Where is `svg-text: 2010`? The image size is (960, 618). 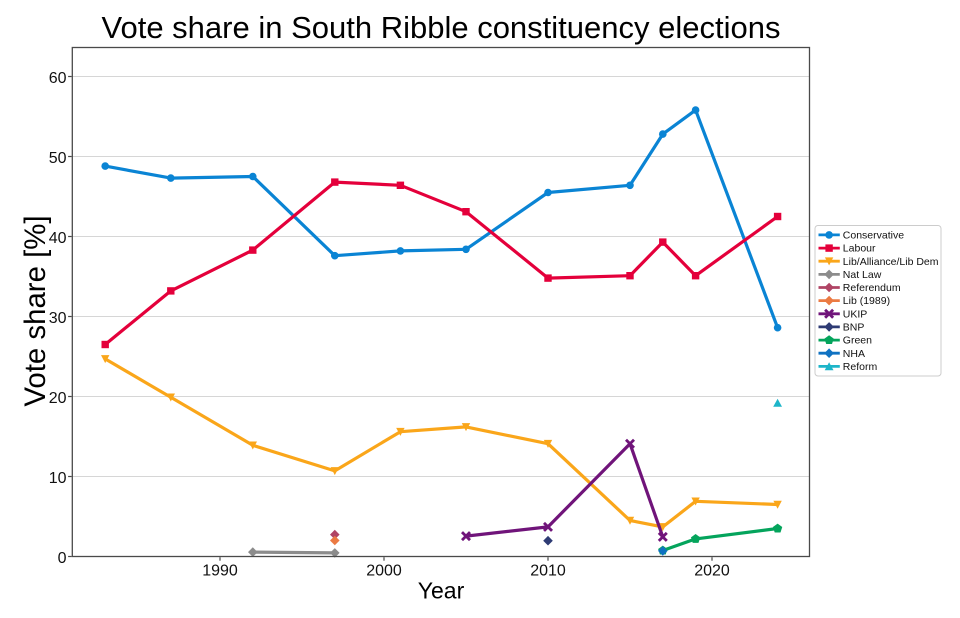 svg-text: 2010 is located at coordinates (548, 570).